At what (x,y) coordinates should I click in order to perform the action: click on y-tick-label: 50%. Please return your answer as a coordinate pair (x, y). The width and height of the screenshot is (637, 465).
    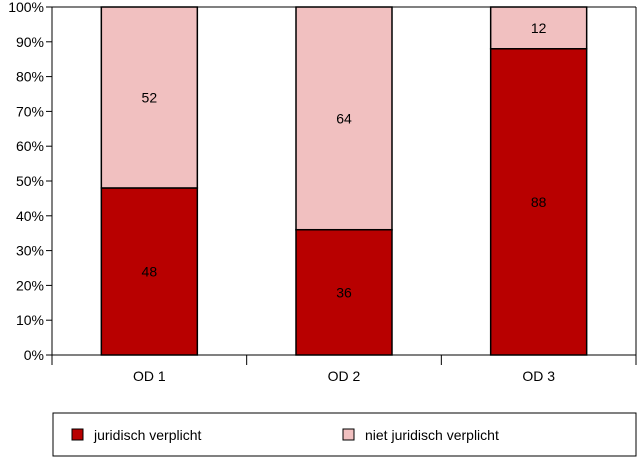
    Looking at the image, I should click on (30, 181).